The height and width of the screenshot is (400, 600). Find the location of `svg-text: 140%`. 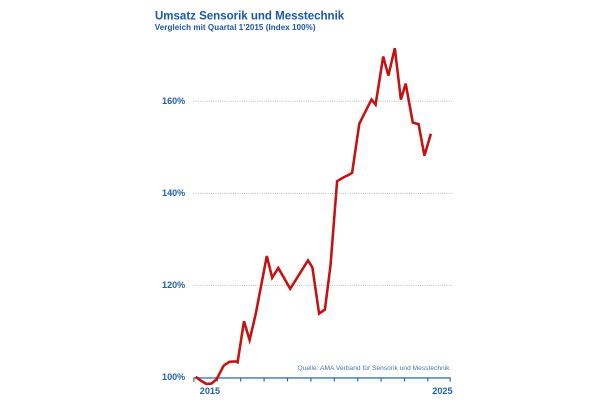

svg-text: 140% is located at coordinates (173, 193).